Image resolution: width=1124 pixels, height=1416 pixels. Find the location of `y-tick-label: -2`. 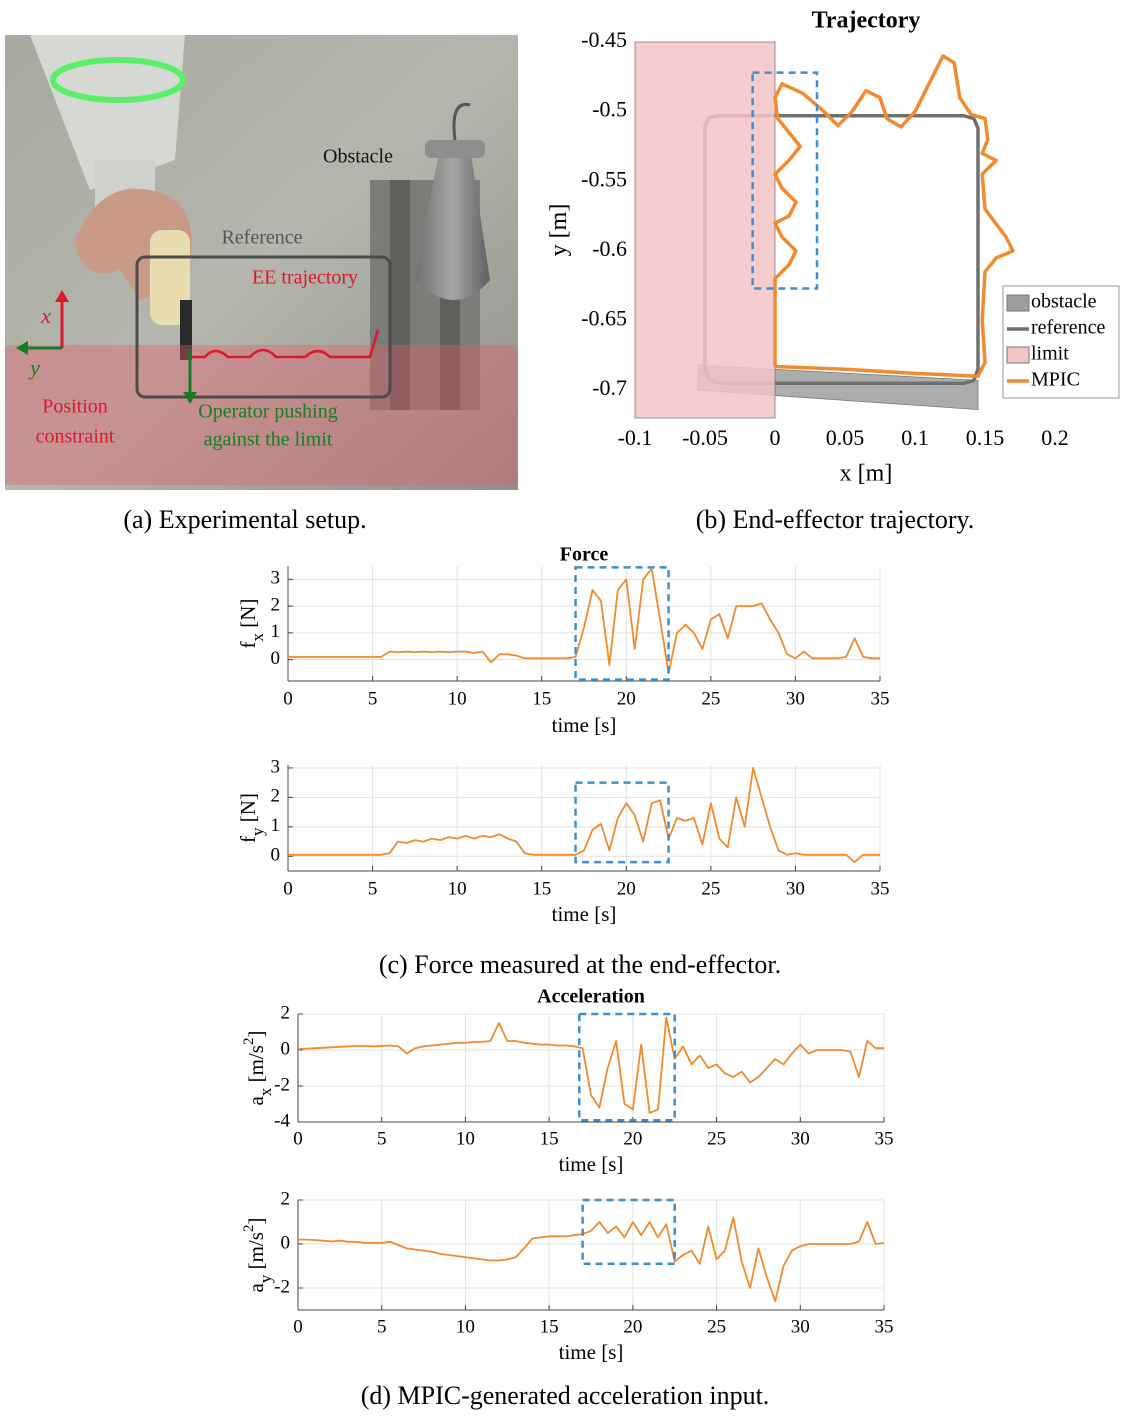

y-tick-label: -2 is located at coordinates (282, 1286).